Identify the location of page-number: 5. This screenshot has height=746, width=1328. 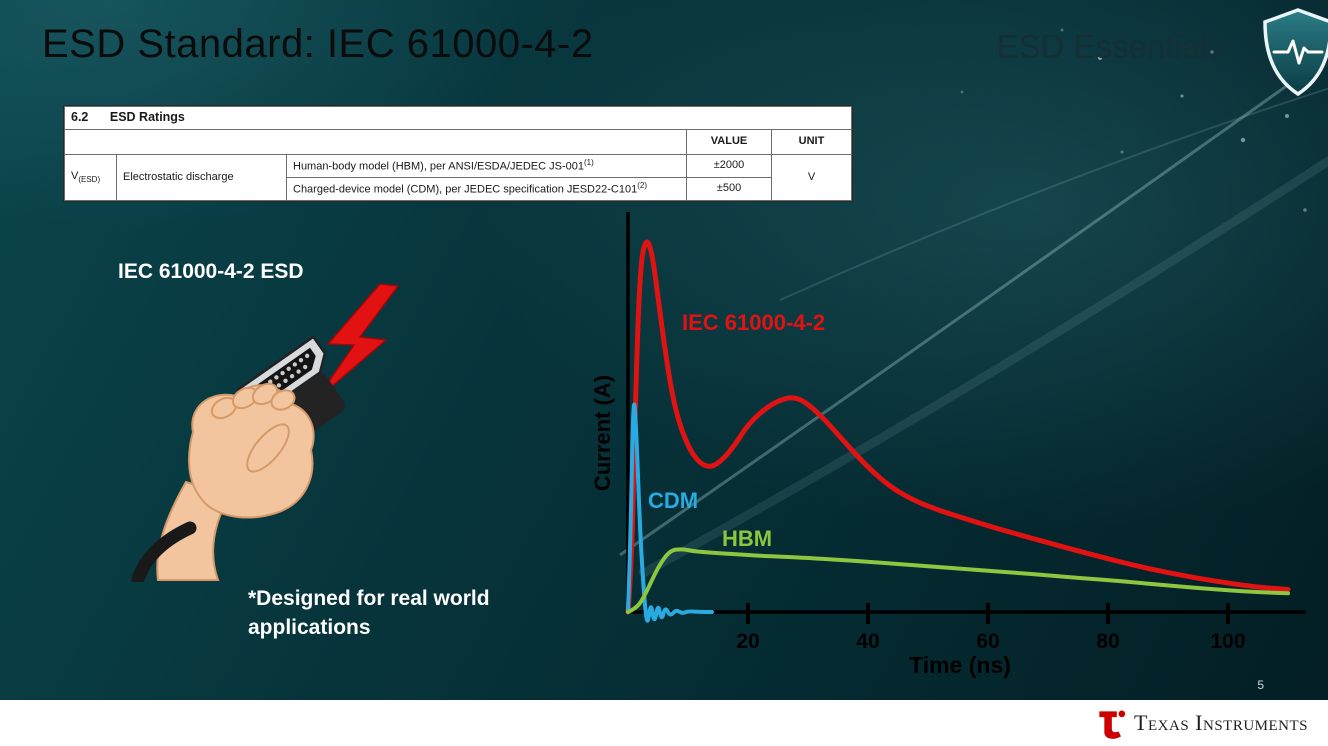
(1260, 685).